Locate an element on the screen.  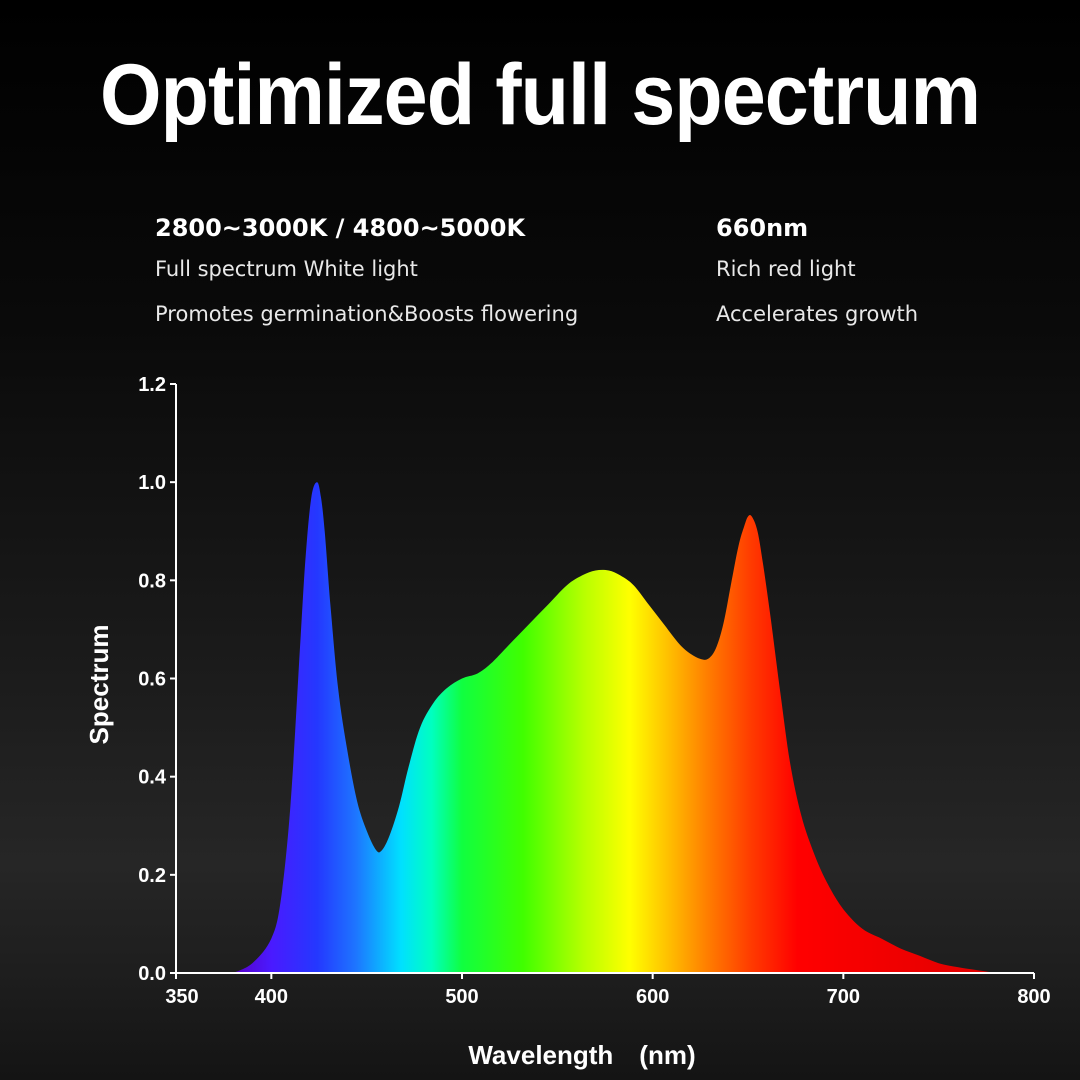
y-tick-label: 0.0 is located at coordinates (152, 974).